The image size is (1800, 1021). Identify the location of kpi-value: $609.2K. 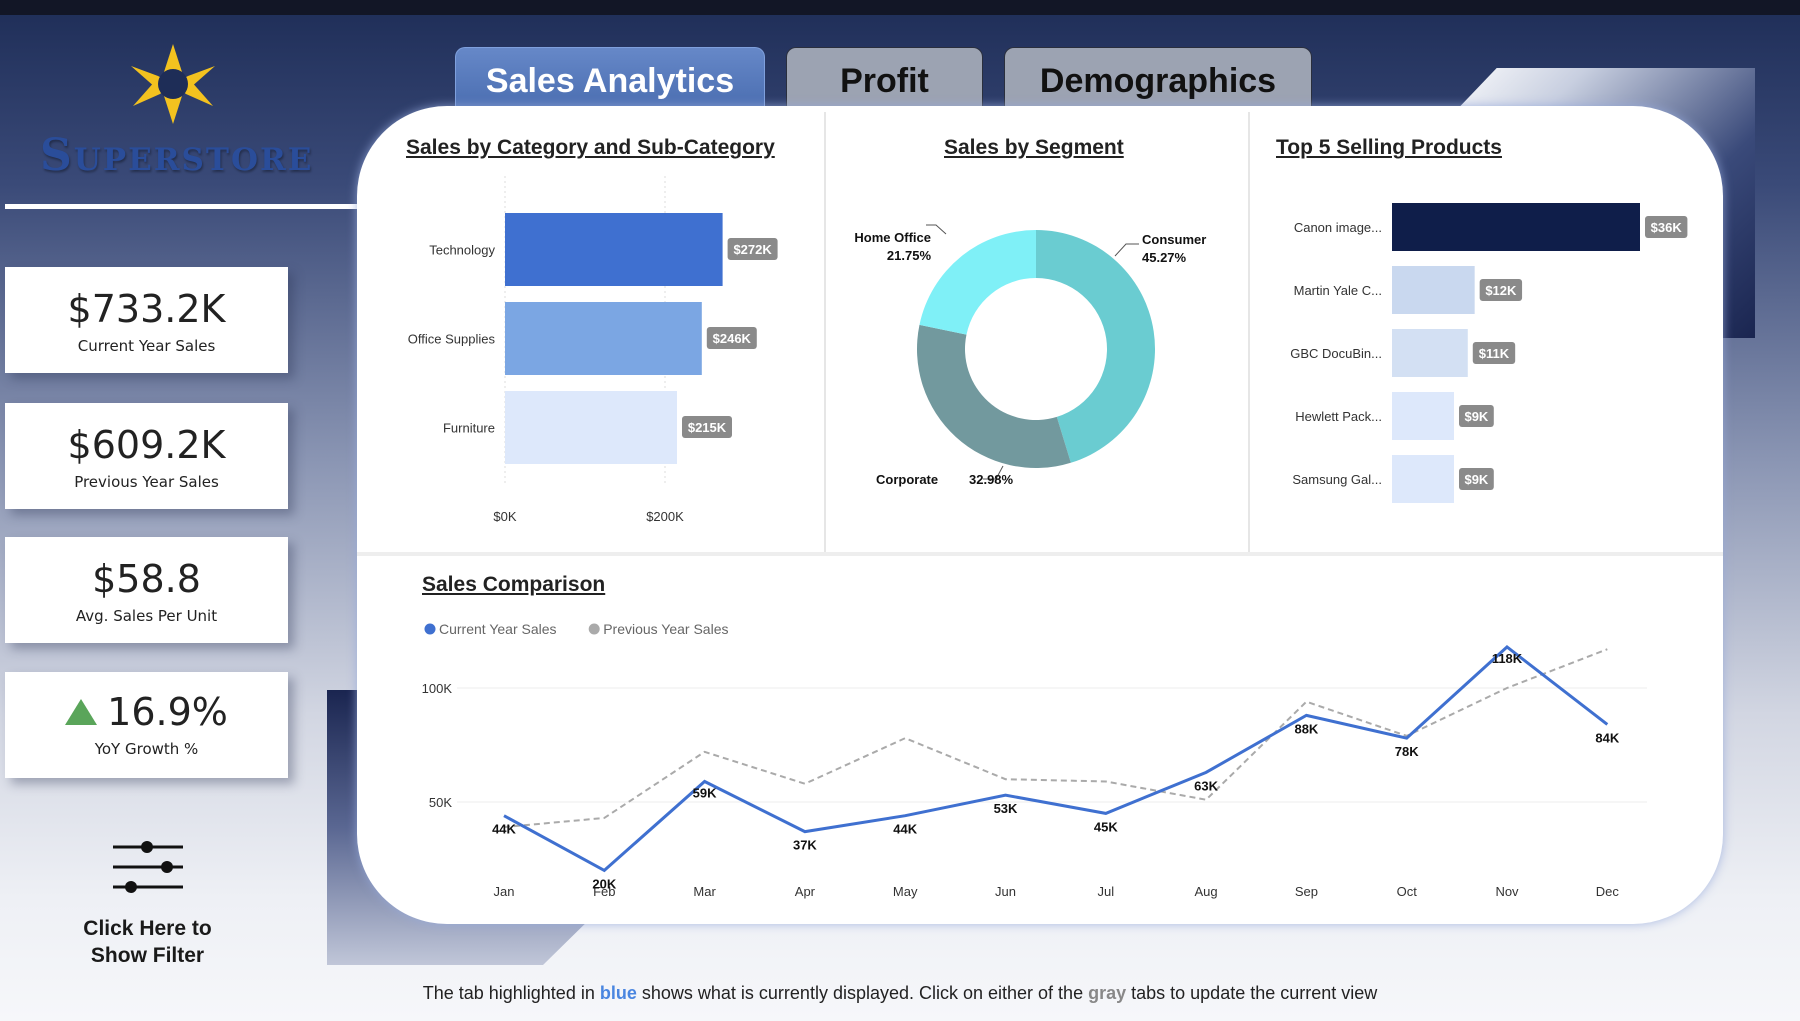
(146, 445).